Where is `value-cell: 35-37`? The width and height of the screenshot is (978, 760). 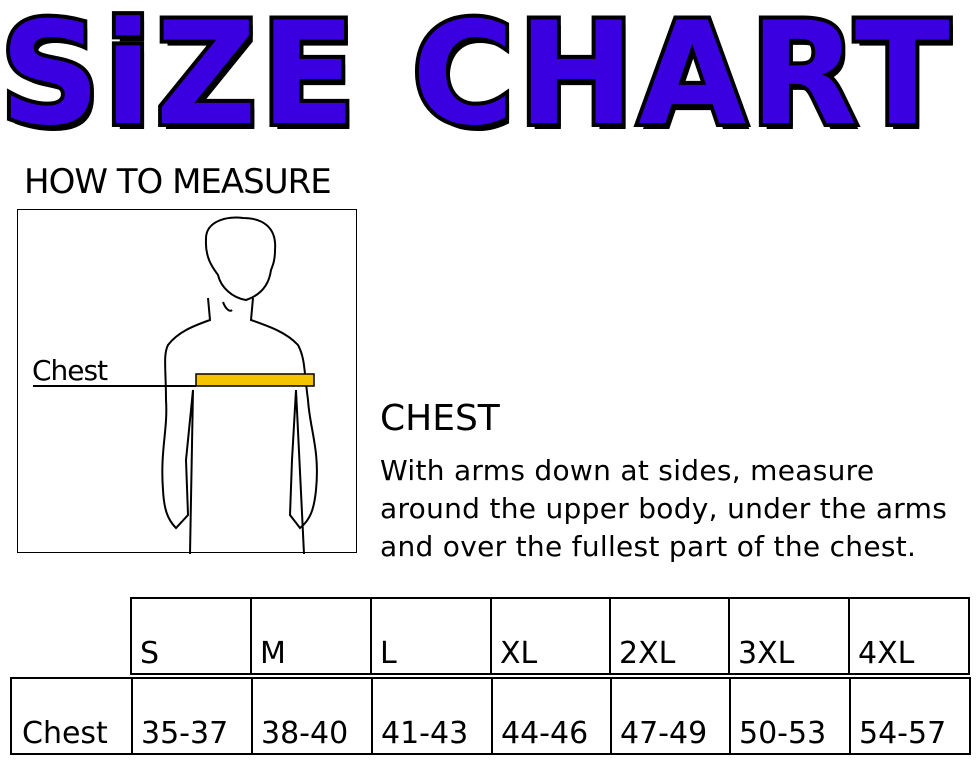
value-cell: 35-37 is located at coordinates (192, 716).